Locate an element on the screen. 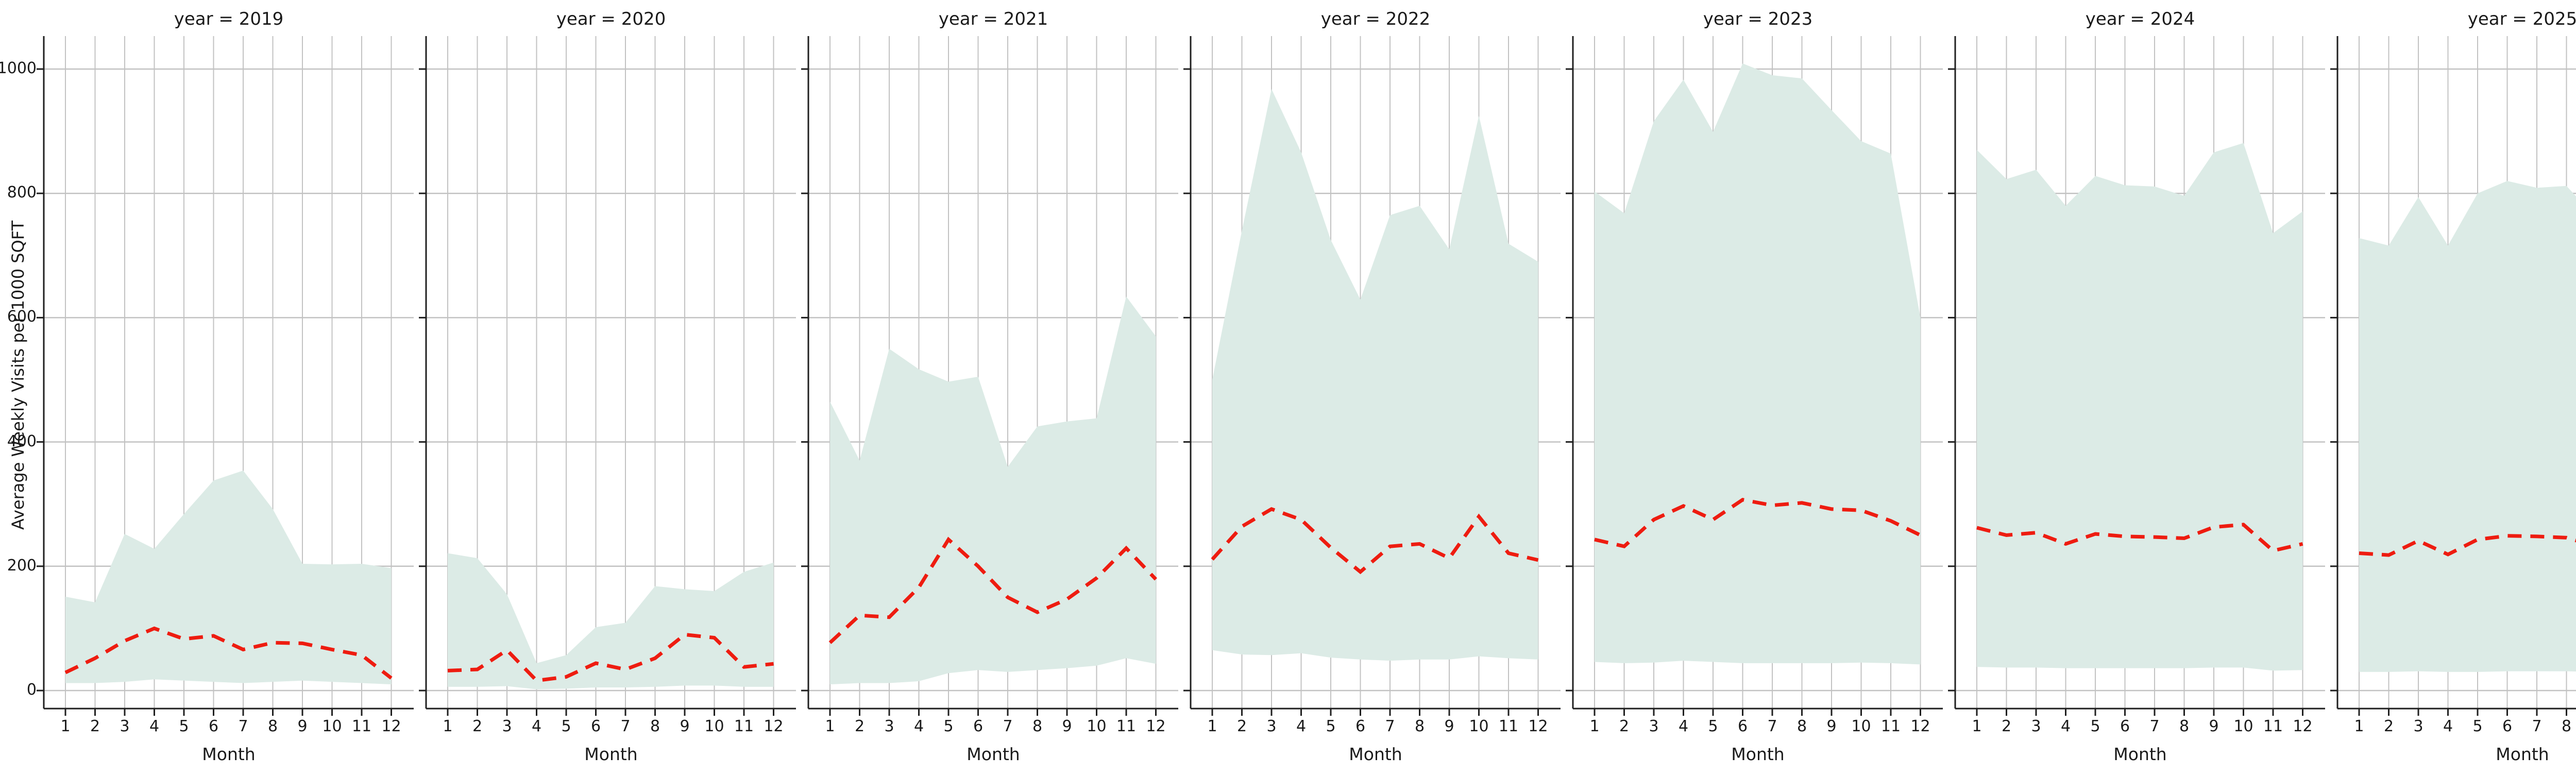 The width and height of the screenshot is (2576, 773). median-line-2025 is located at coordinates (2467, 545).